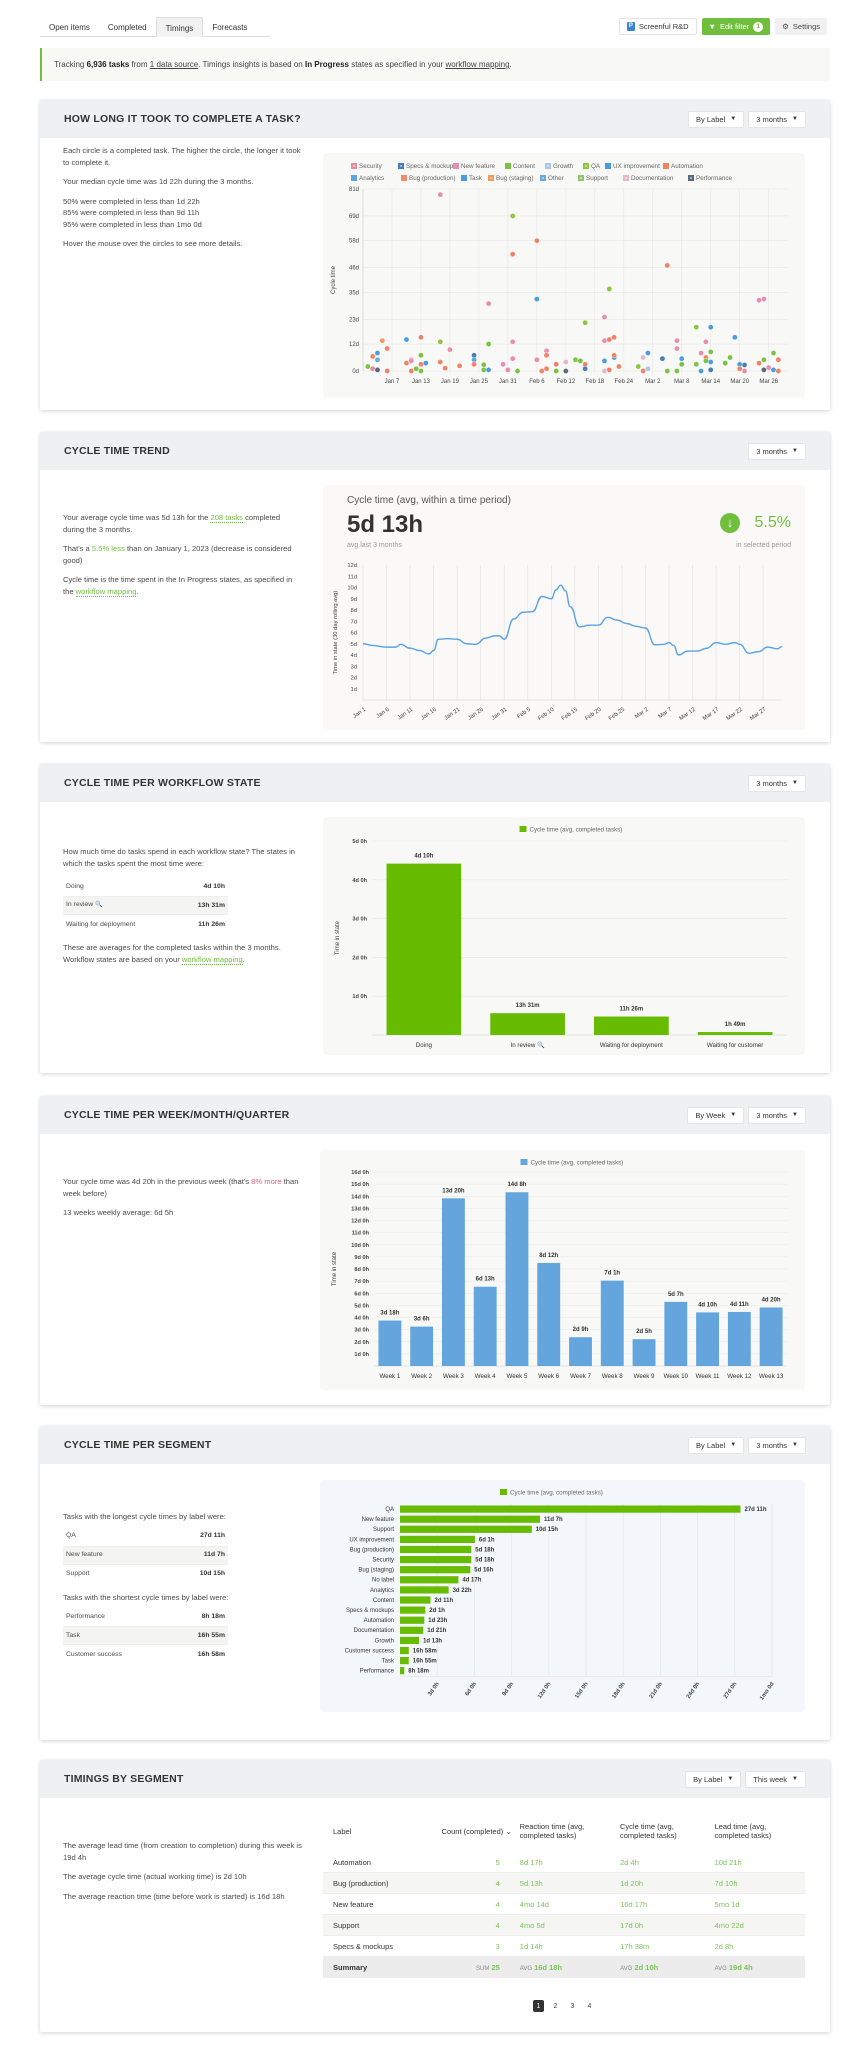  Describe the element at coordinates (716, 1115) in the screenshot. I see `interval-select: By Week ▼` at that location.